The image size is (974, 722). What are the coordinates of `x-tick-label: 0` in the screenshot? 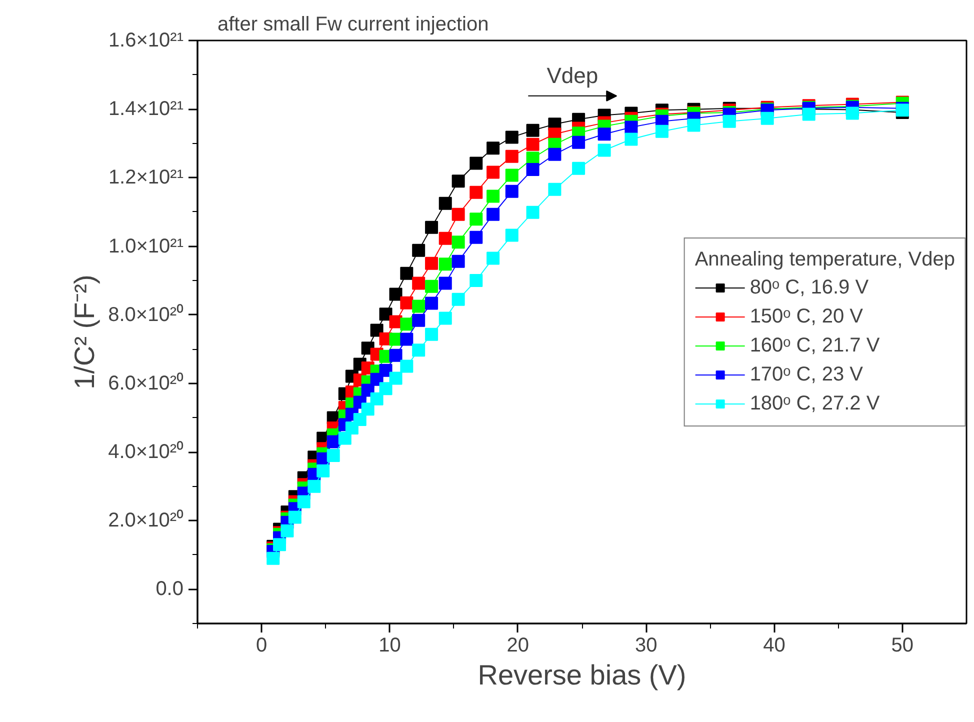 It's located at (262, 645).